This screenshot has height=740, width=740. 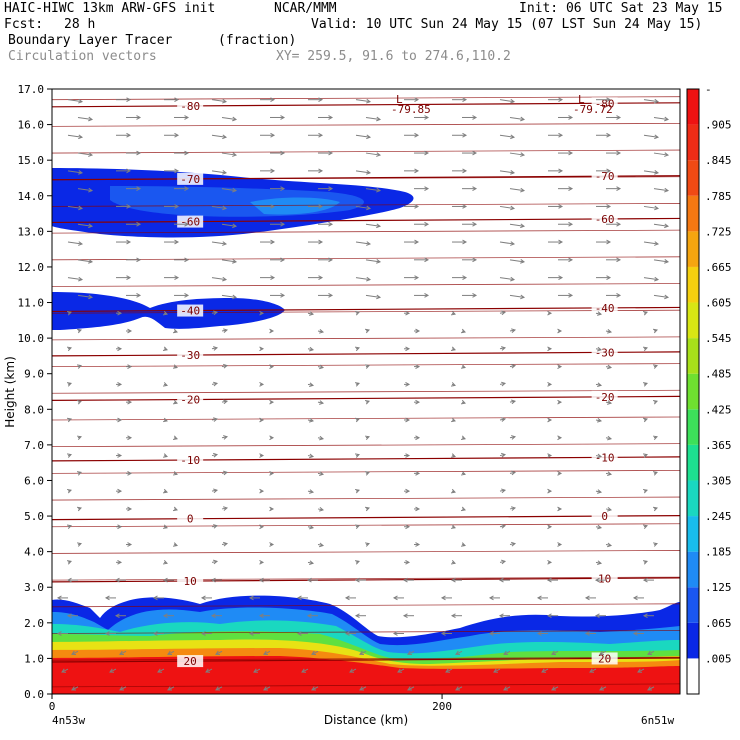 What do you see at coordinates (34, 587) in the screenshot?
I see `y-tick-label: 3.0` at bounding box center [34, 587].